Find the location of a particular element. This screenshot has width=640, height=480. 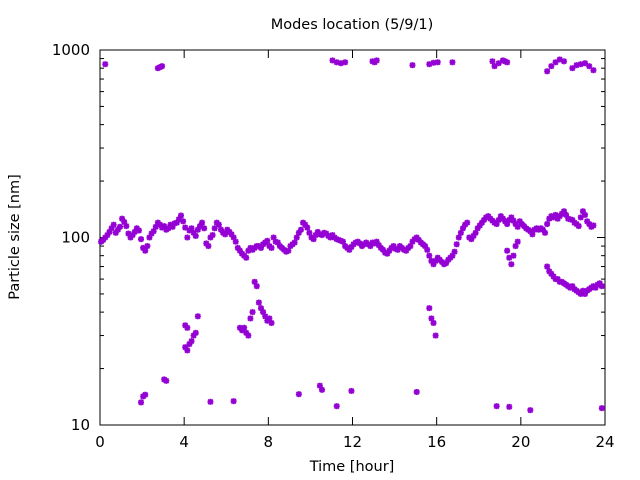

x-tick-label: 4 is located at coordinates (184, 442).